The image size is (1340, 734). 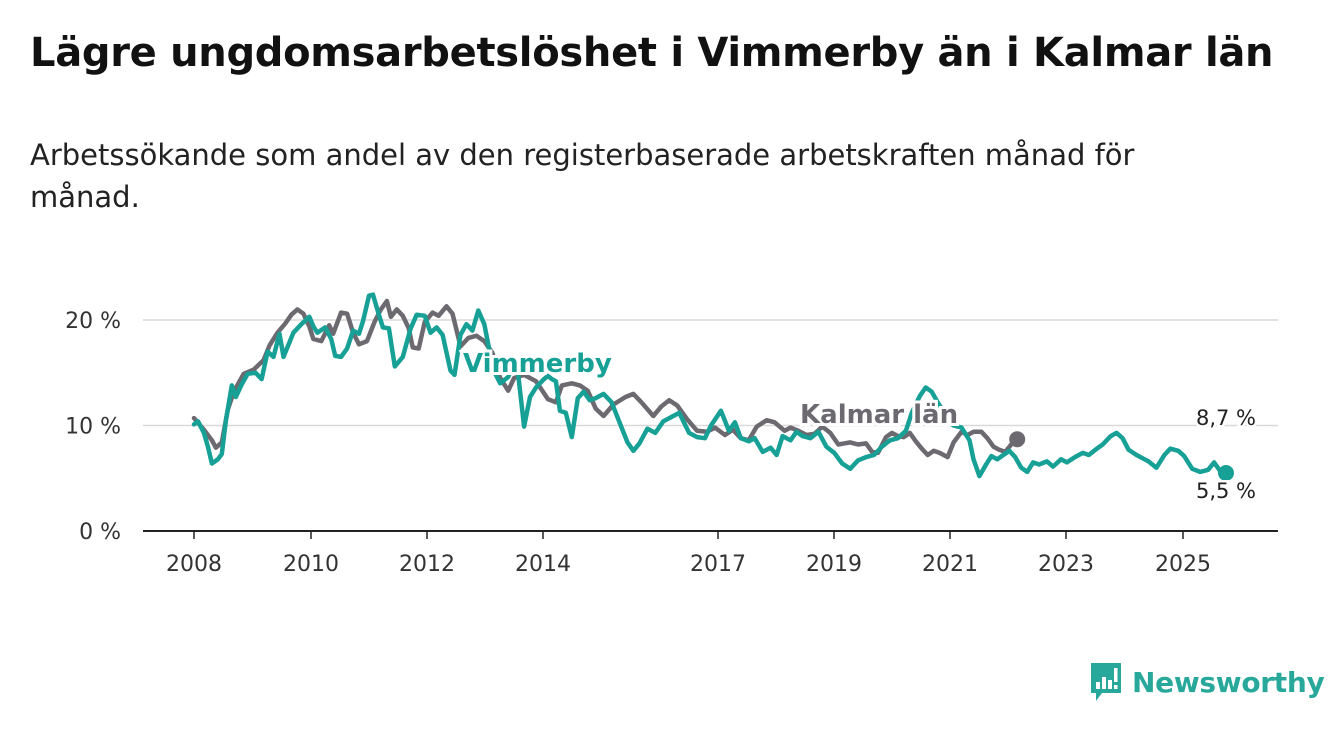 I want to click on series-line-kalmar-län, so click(x=605, y=379).